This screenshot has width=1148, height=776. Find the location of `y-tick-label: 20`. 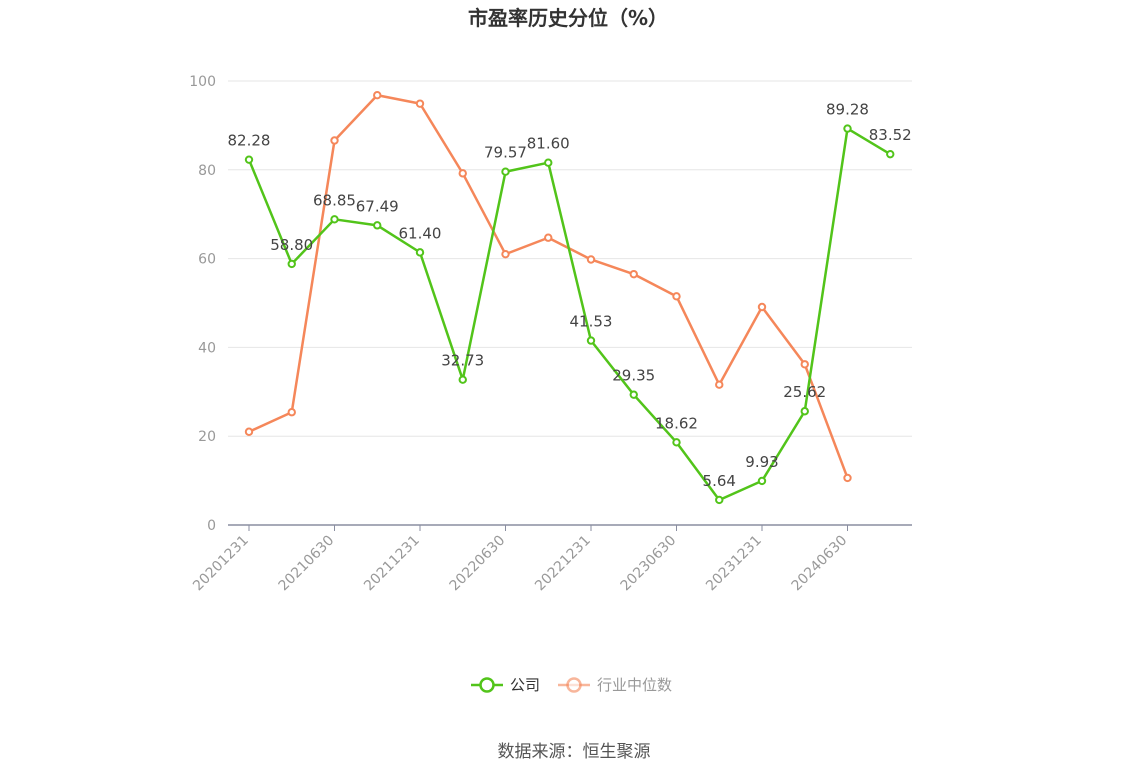

y-tick-label: 20 is located at coordinates (207, 437).